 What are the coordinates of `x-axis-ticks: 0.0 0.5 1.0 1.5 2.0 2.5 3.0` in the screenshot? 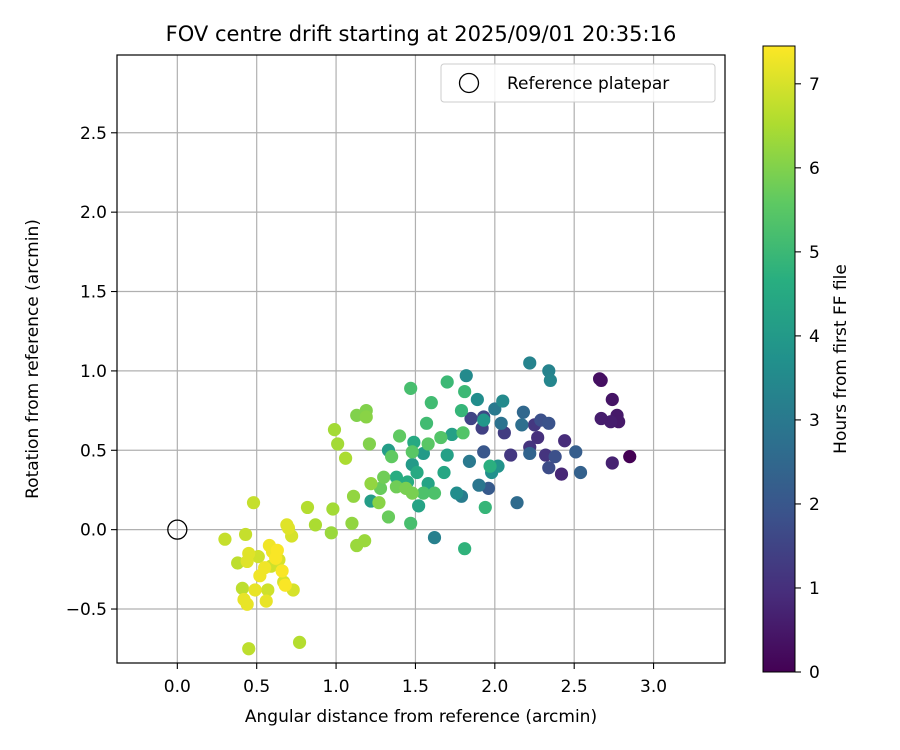 It's located at (415, 680).